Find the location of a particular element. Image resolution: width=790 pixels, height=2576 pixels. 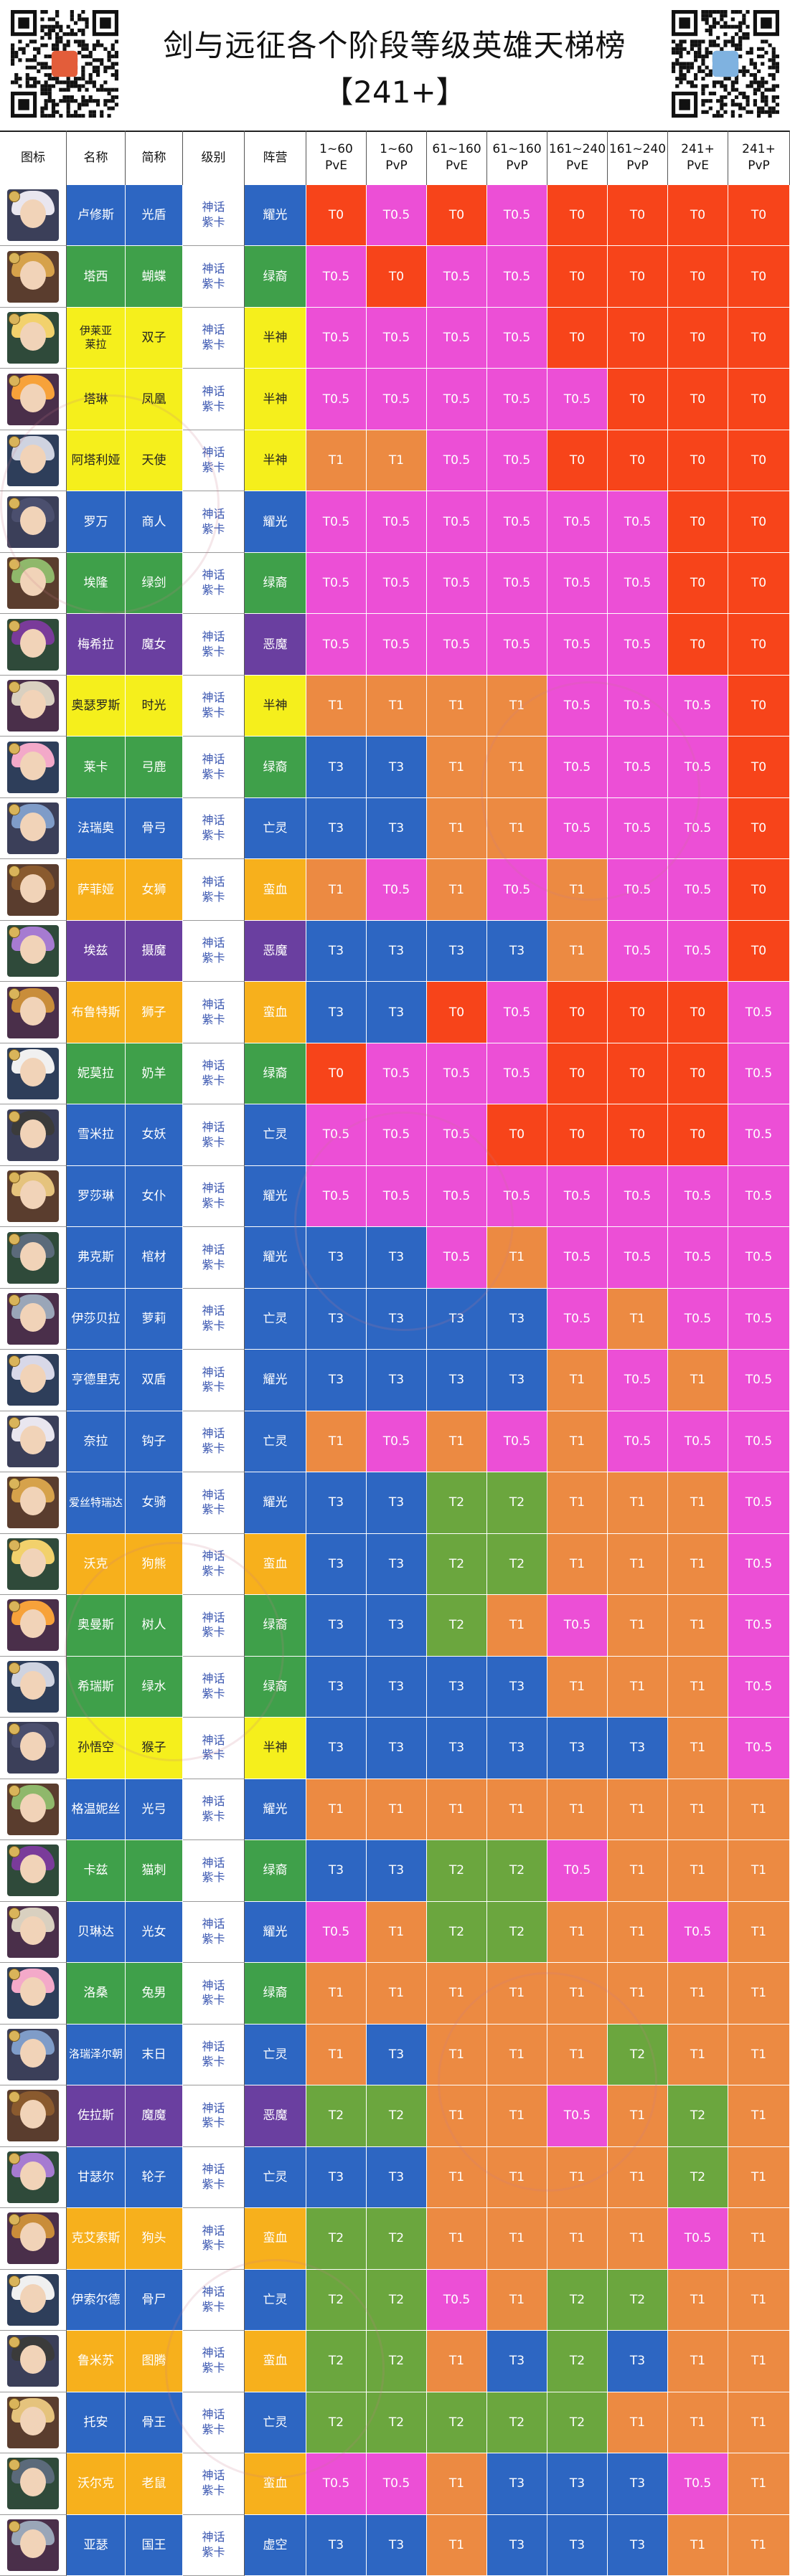

hero-short-name: 商人 is located at coordinates (155, 522).